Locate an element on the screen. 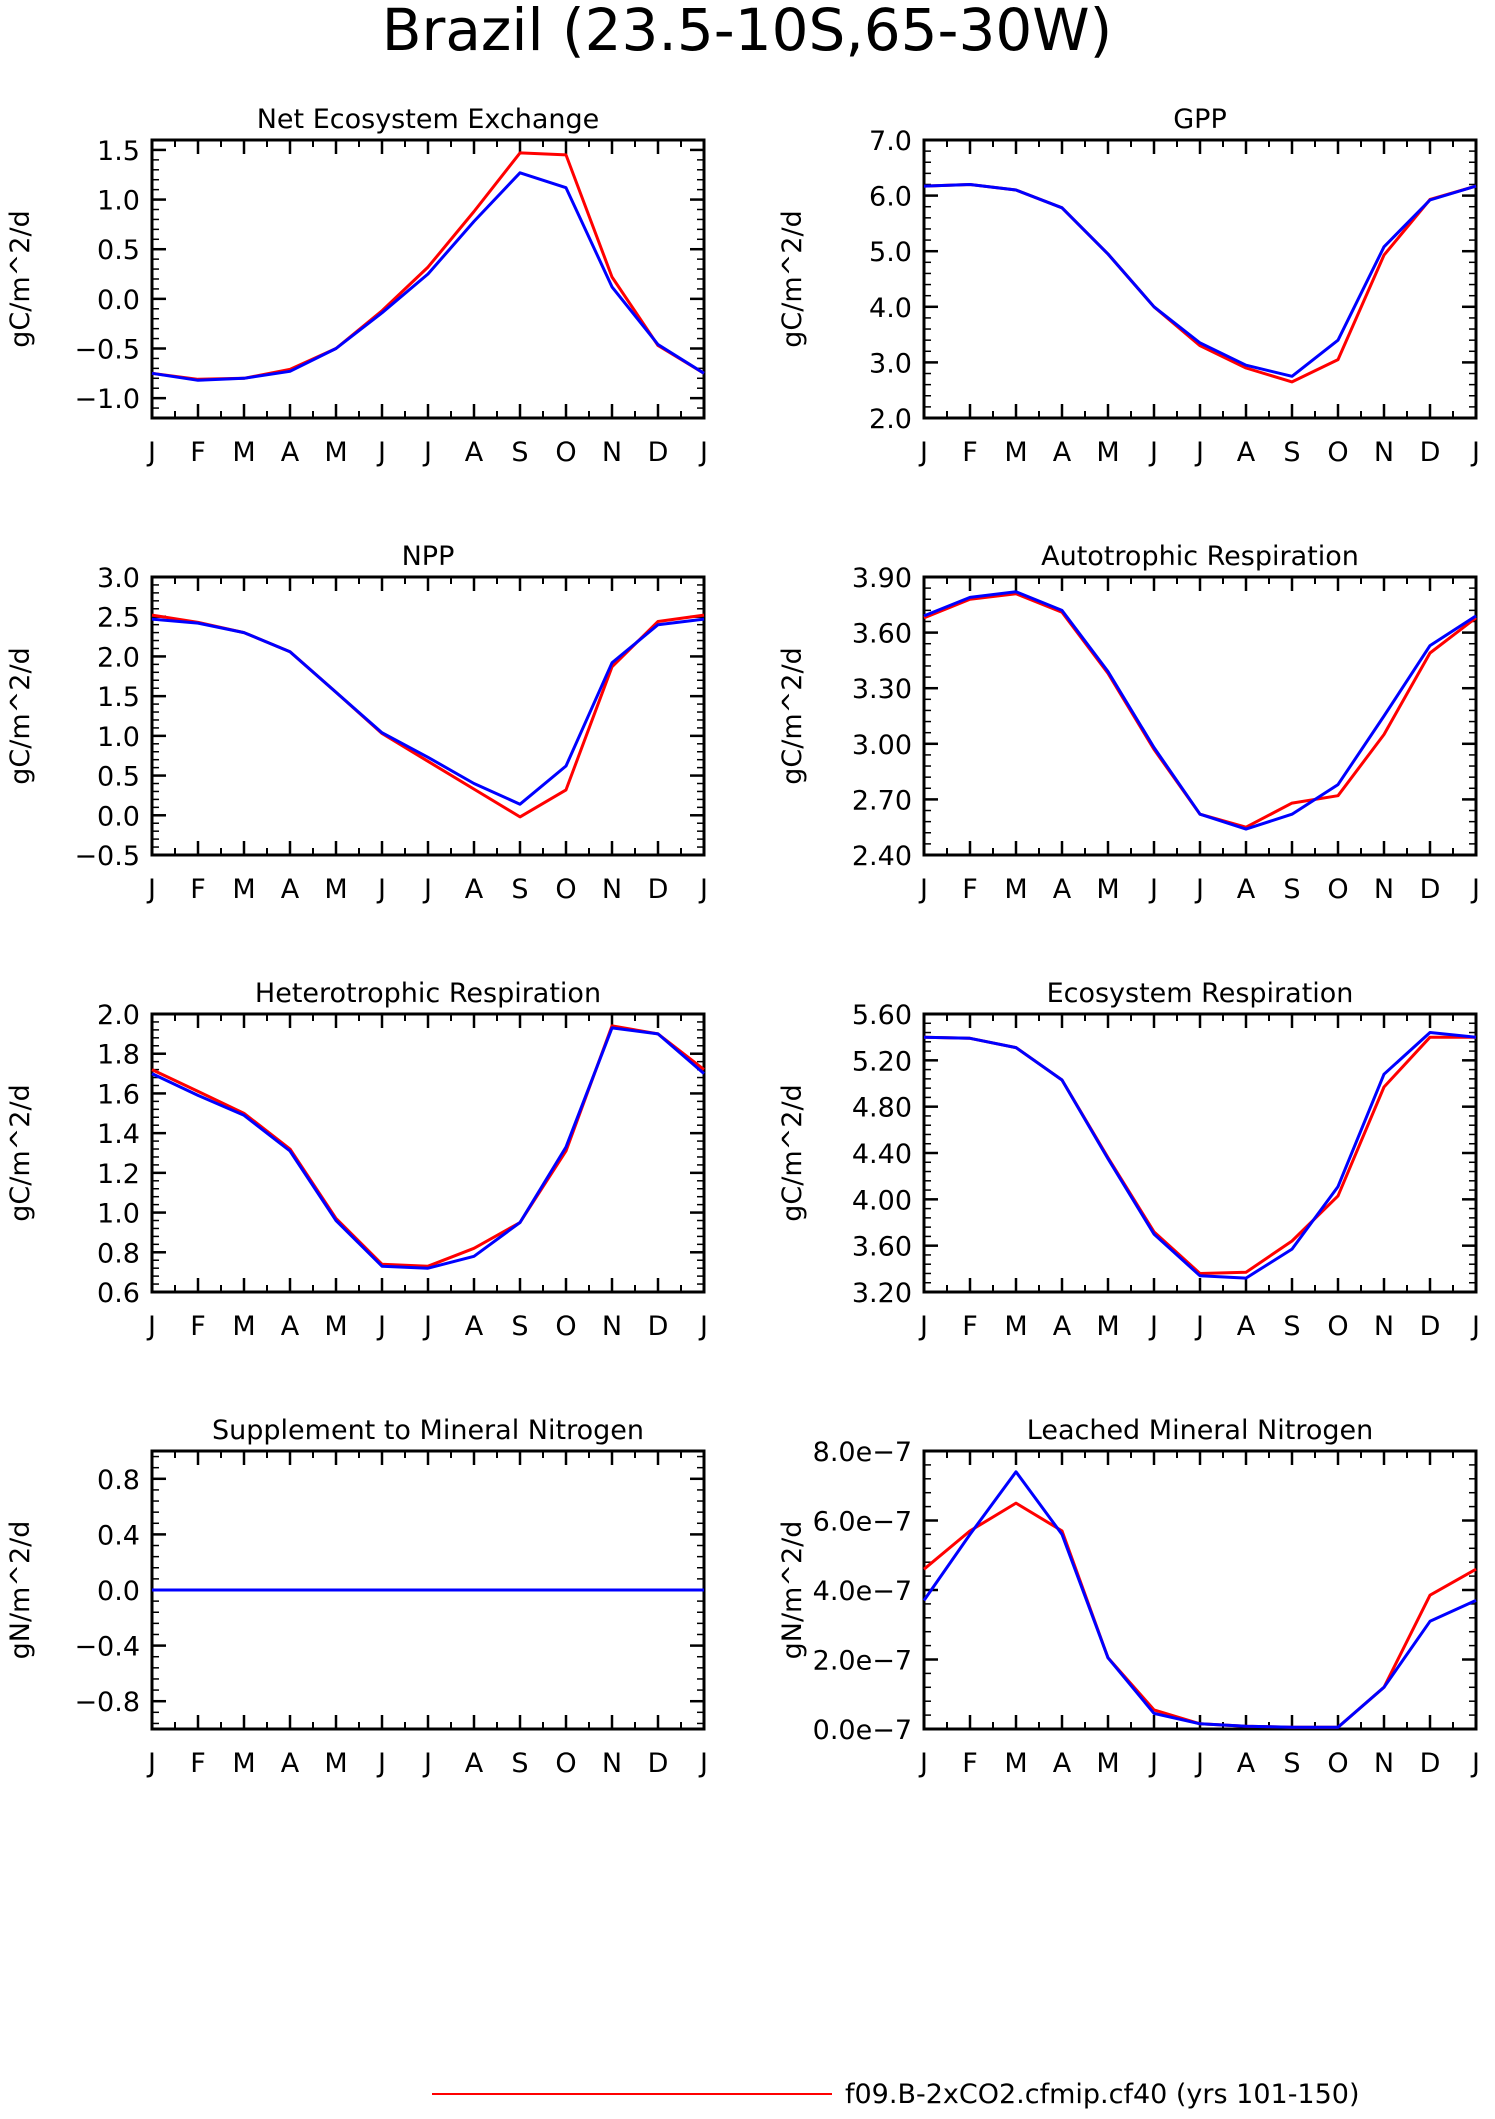 This screenshot has width=1495, height=2119. panel-title: Ecosystem Respiration is located at coordinates (1200, 993).